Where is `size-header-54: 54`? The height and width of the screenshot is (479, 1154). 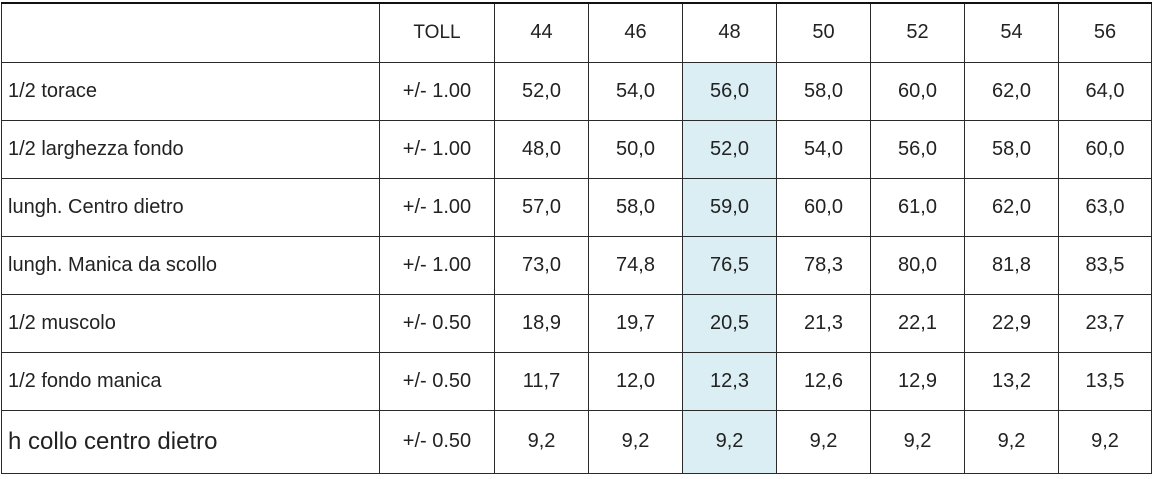 size-header-54: 54 is located at coordinates (1011, 32).